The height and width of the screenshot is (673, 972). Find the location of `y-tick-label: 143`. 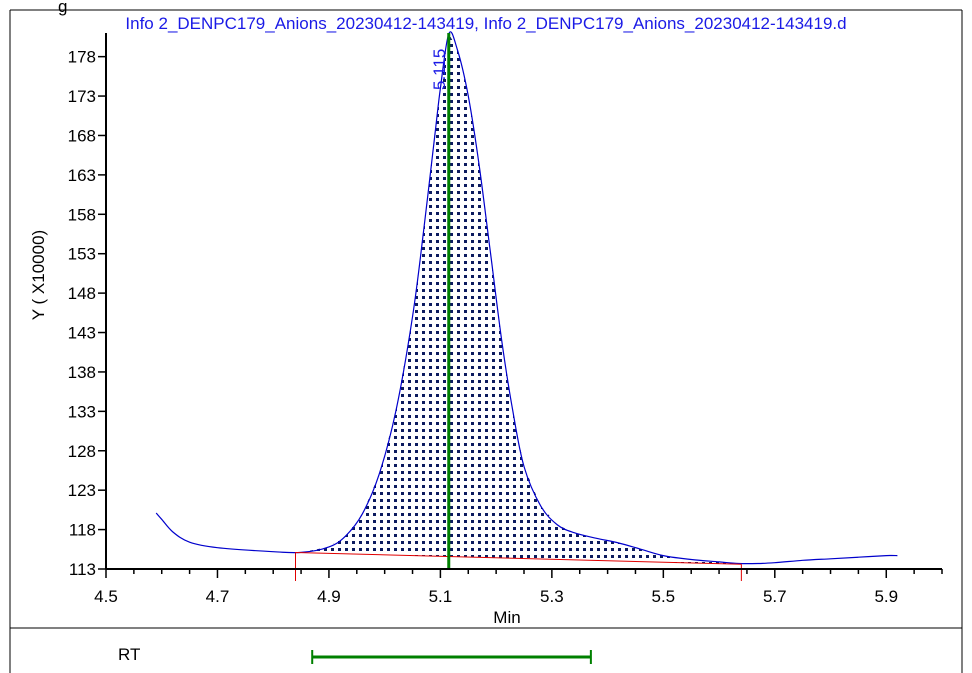

y-tick-label: 143 is located at coordinates (82, 333).